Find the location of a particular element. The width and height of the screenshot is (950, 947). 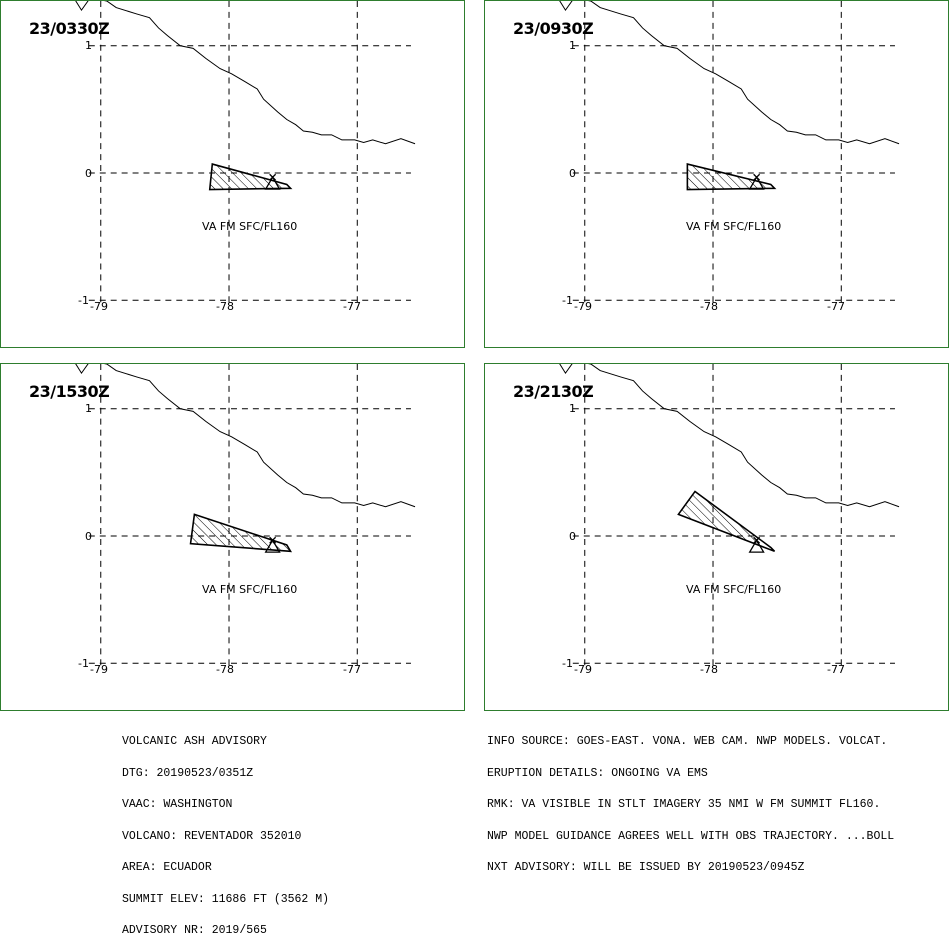

advisory-line: VOLCANIC ASH ADVISORY is located at coordinates (194, 741).